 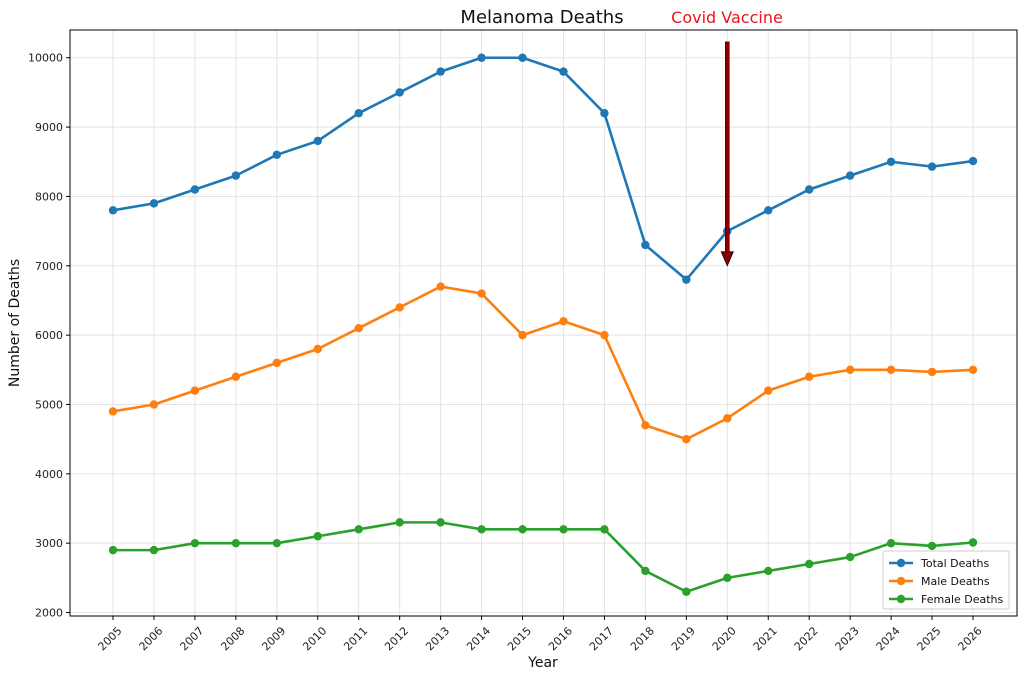 I want to click on legend-item-male-deaths: Male Deaths, so click(x=939, y=581).